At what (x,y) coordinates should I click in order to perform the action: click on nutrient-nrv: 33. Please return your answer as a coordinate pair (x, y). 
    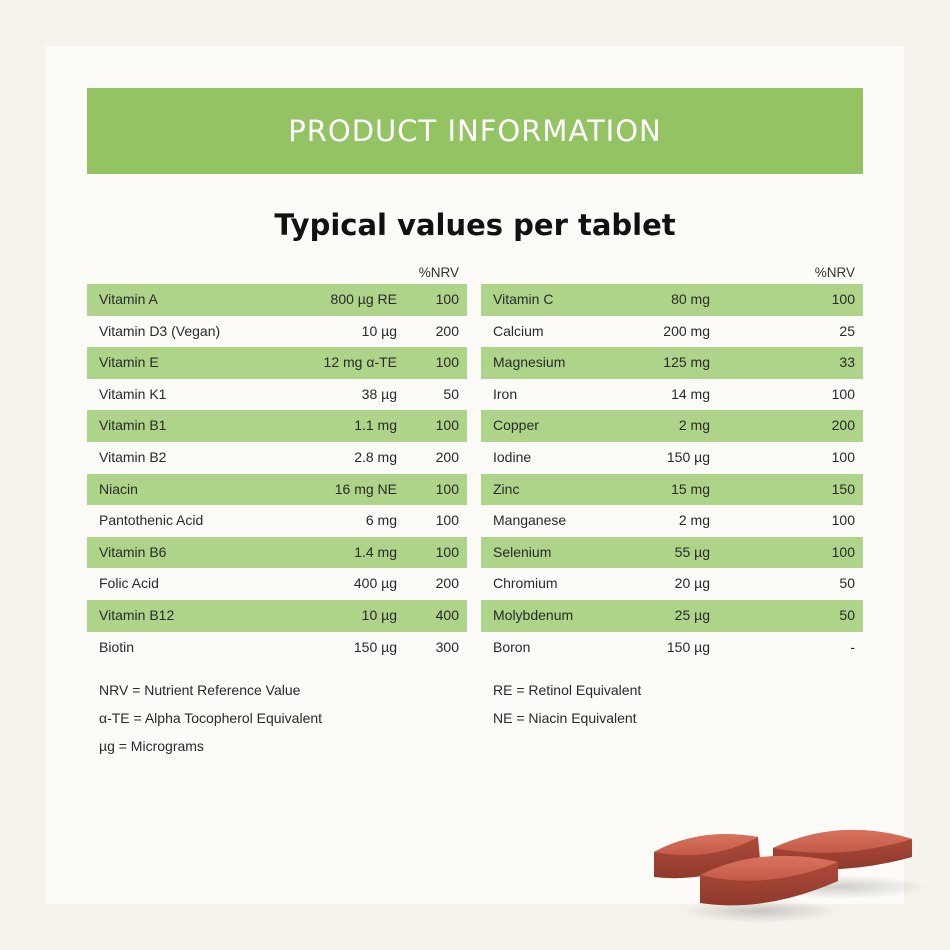
    Looking at the image, I should click on (847, 362).